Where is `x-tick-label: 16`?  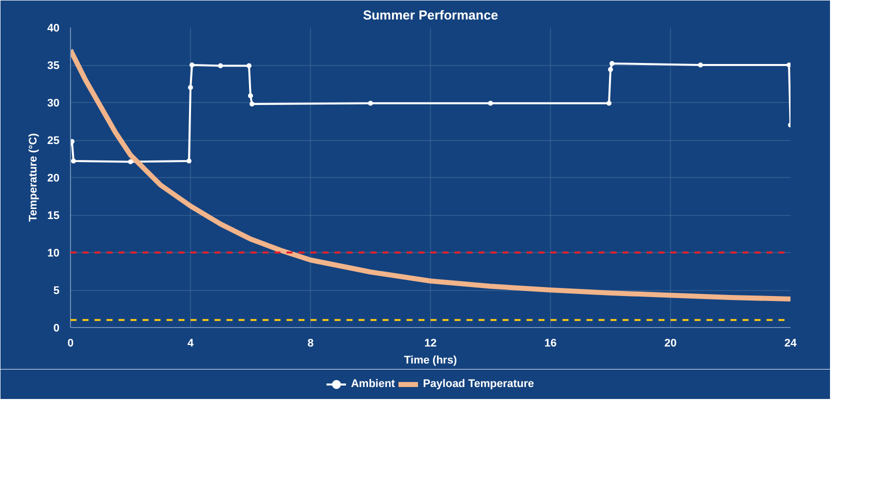
x-tick-label: 16 is located at coordinates (550, 344).